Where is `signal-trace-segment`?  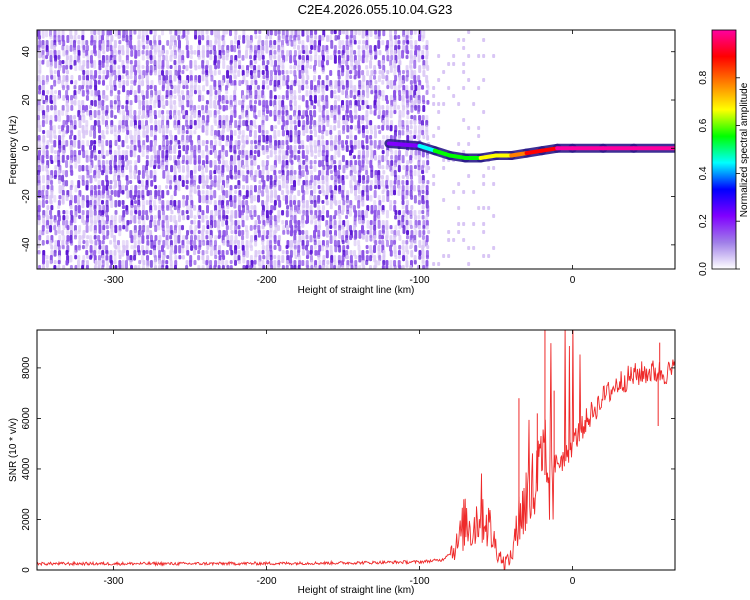 signal-trace-segment is located at coordinates (458, 156).